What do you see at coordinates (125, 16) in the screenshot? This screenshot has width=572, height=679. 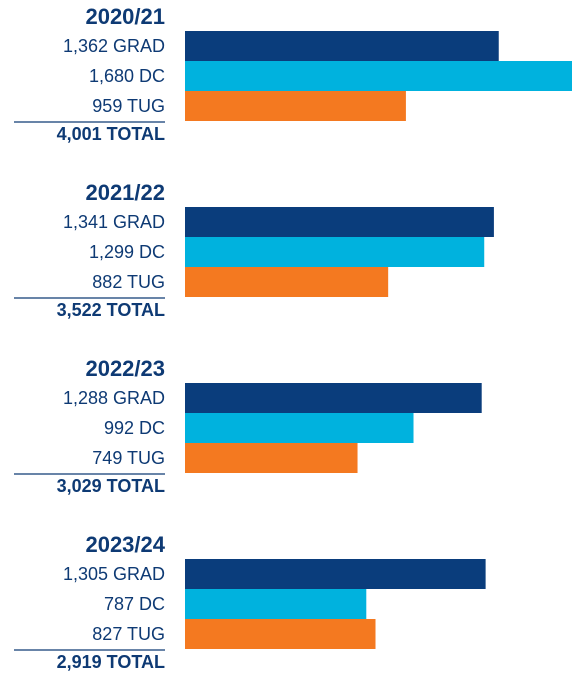 I see `year-label: 2020/21` at bounding box center [125, 16].